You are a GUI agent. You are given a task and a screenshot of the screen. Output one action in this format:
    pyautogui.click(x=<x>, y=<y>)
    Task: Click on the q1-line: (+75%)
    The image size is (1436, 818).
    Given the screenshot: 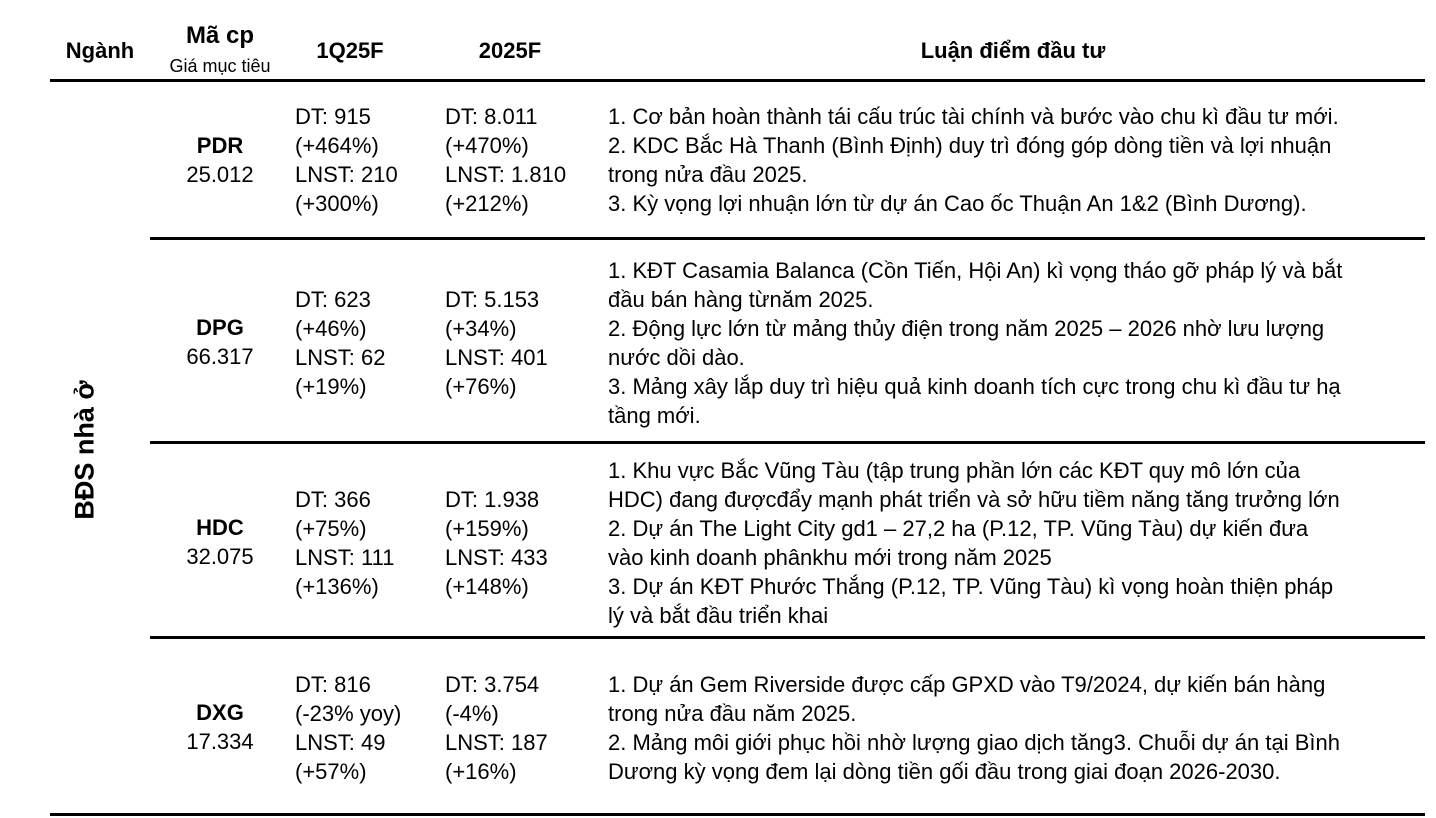 What is the action you would take?
    pyautogui.click(x=331, y=528)
    